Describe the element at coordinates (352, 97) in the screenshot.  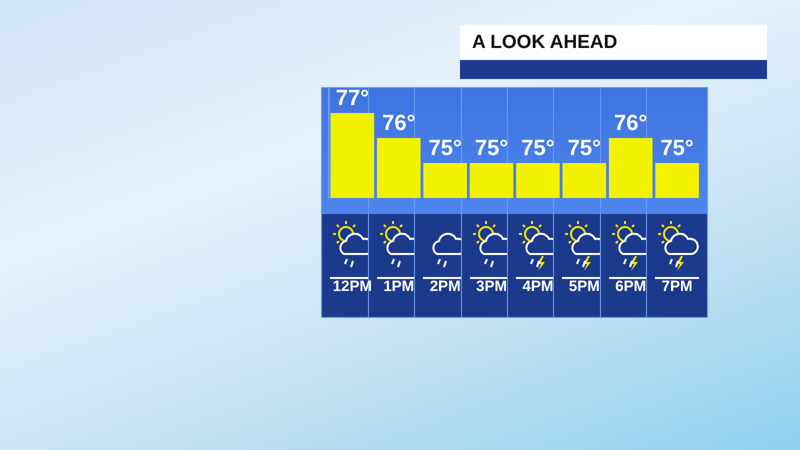
I see `data-label: 77°` at that location.